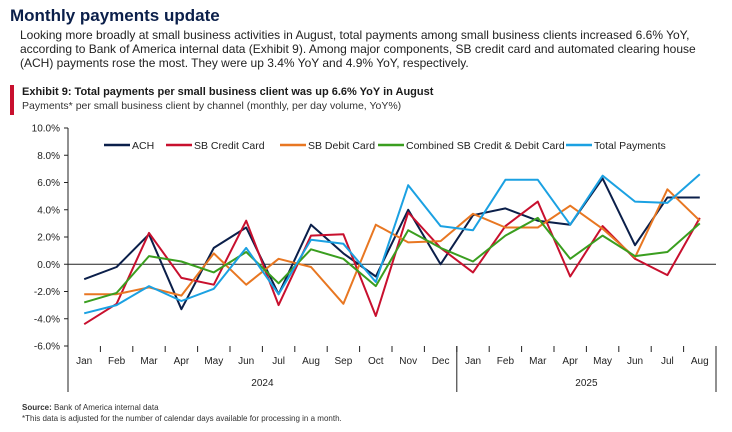 The image size is (732, 432). What do you see at coordinates (441, 361) in the screenshot?
I see `x-tick-label: Dec` at bounding box center [441, 361].